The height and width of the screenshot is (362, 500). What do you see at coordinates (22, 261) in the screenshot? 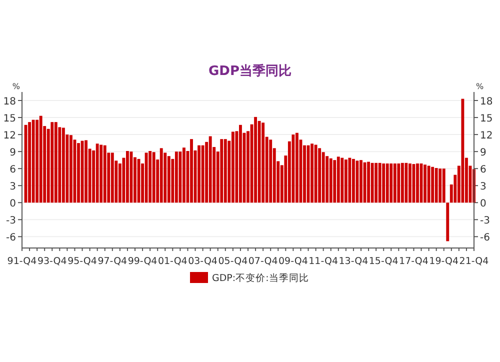
I see `x-tick-label: 91-Q4` at bounding box center [22, 261].